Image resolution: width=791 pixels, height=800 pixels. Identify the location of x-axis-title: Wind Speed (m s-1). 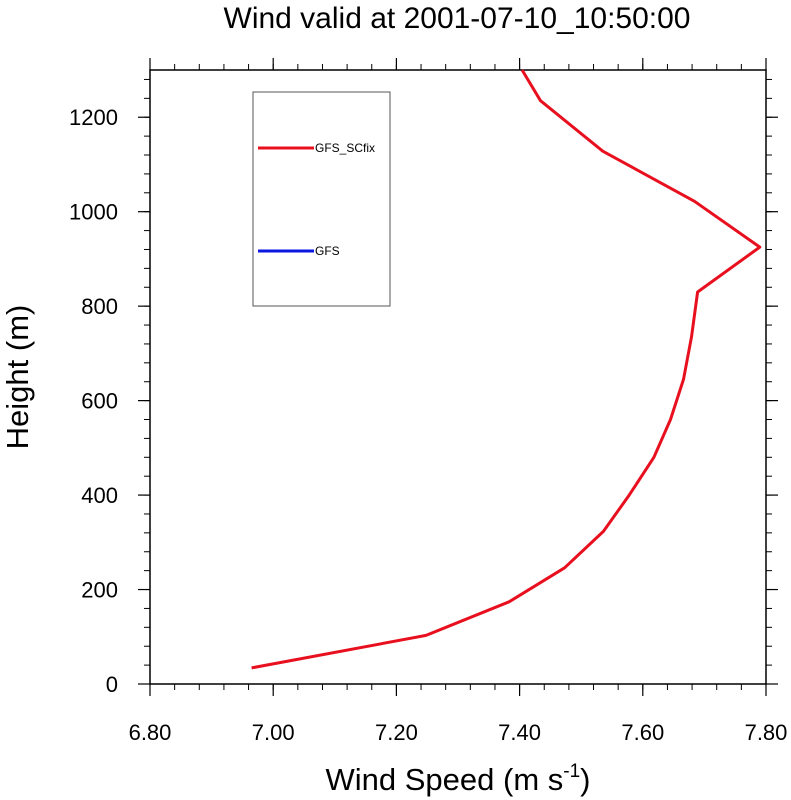
(458, 779).